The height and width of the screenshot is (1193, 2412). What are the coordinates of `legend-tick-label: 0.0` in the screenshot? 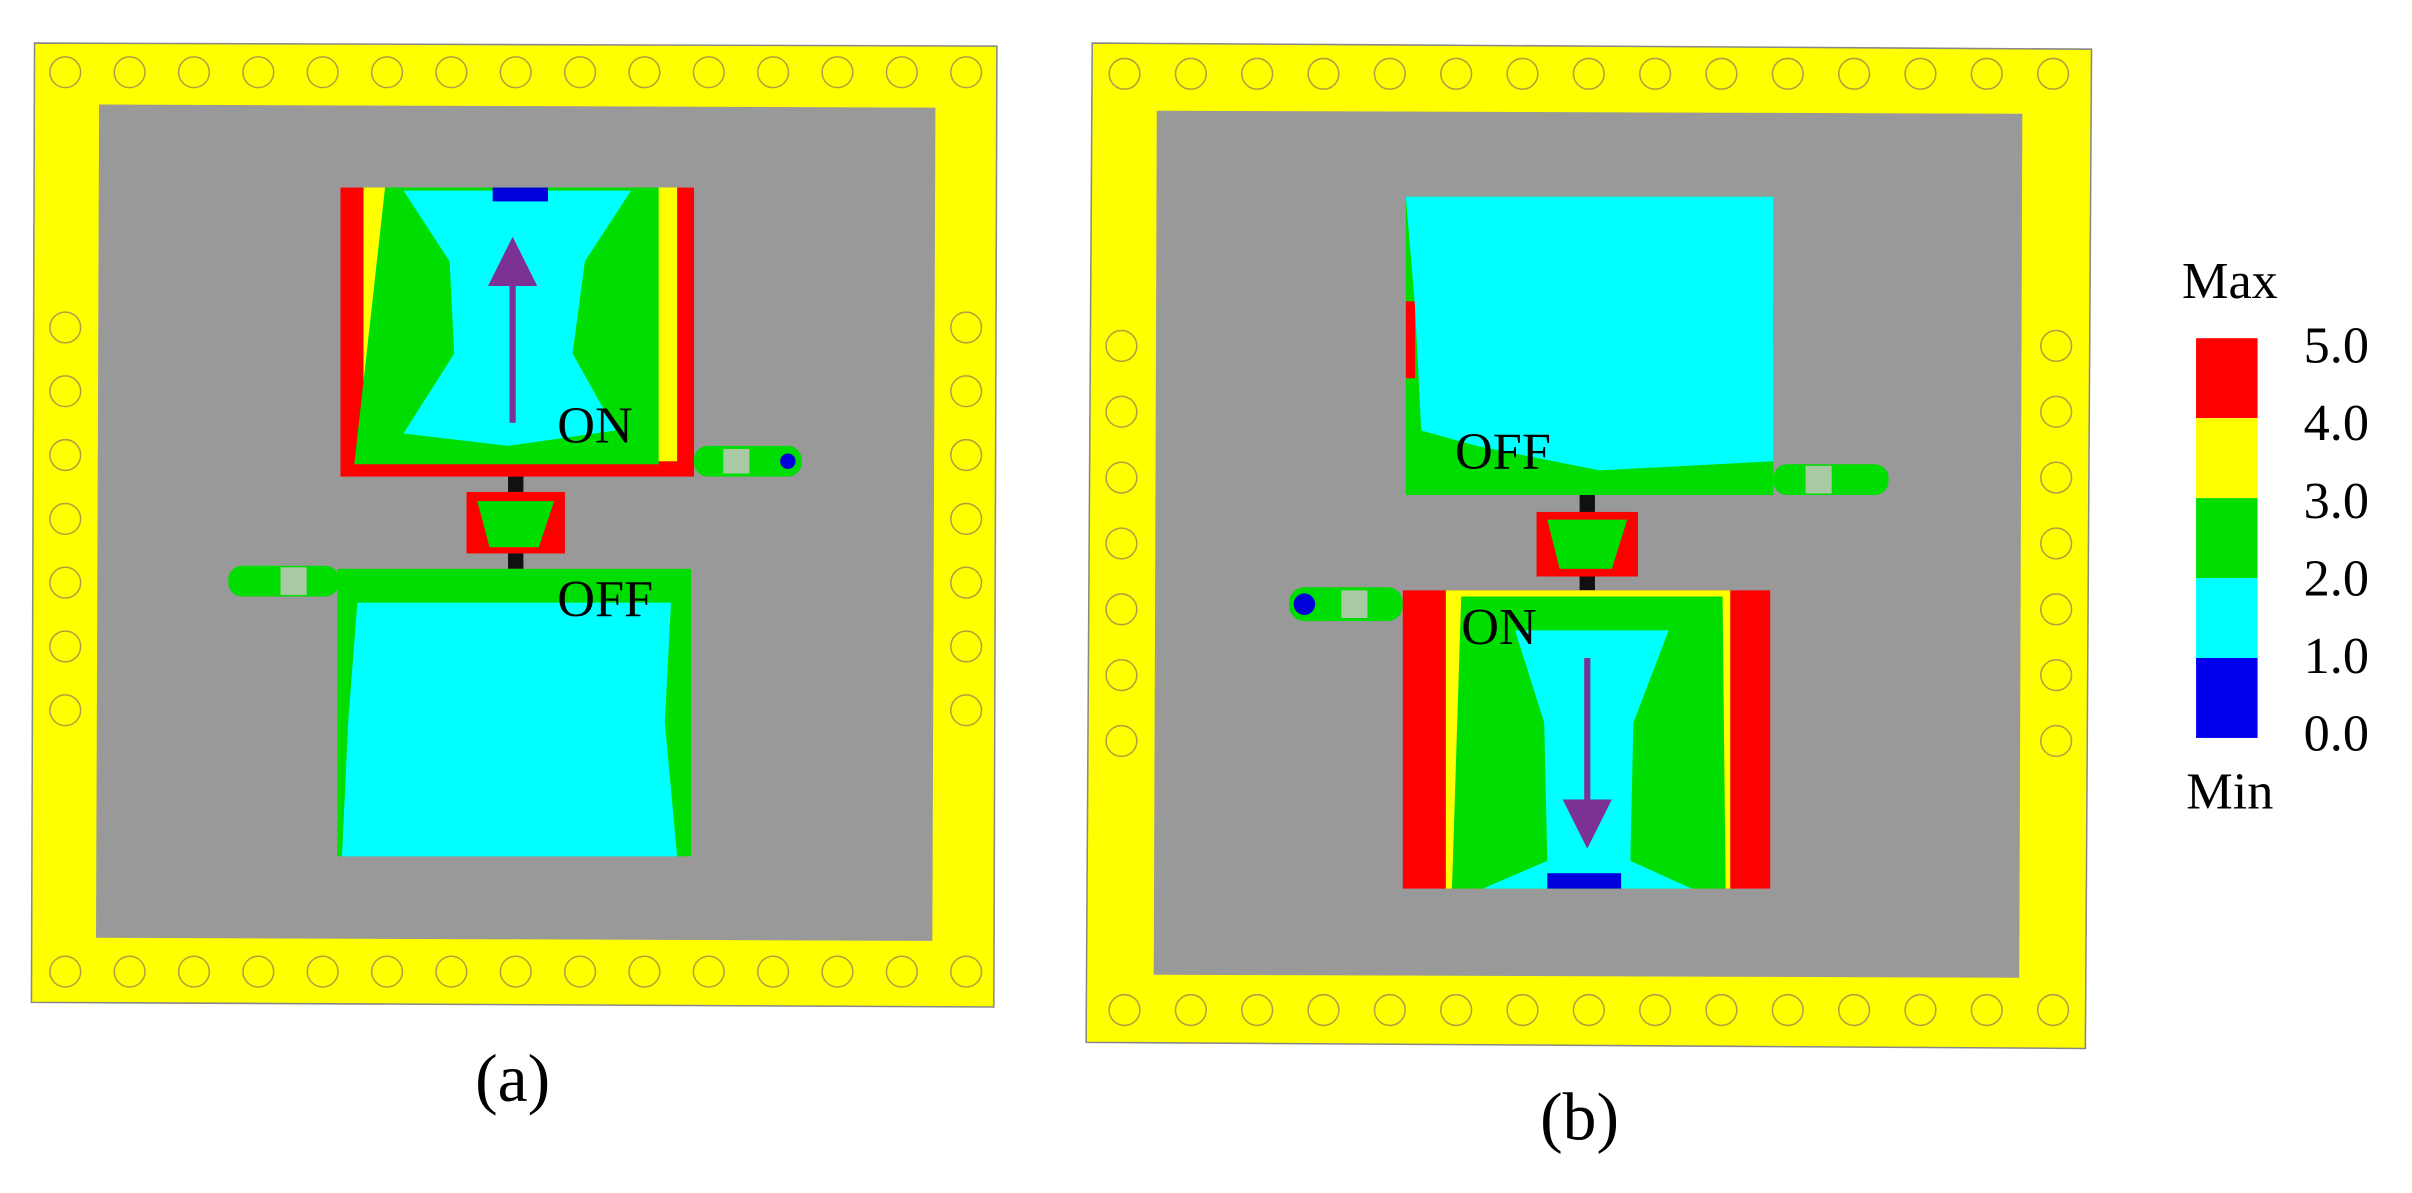 It's located at (2336, 734).